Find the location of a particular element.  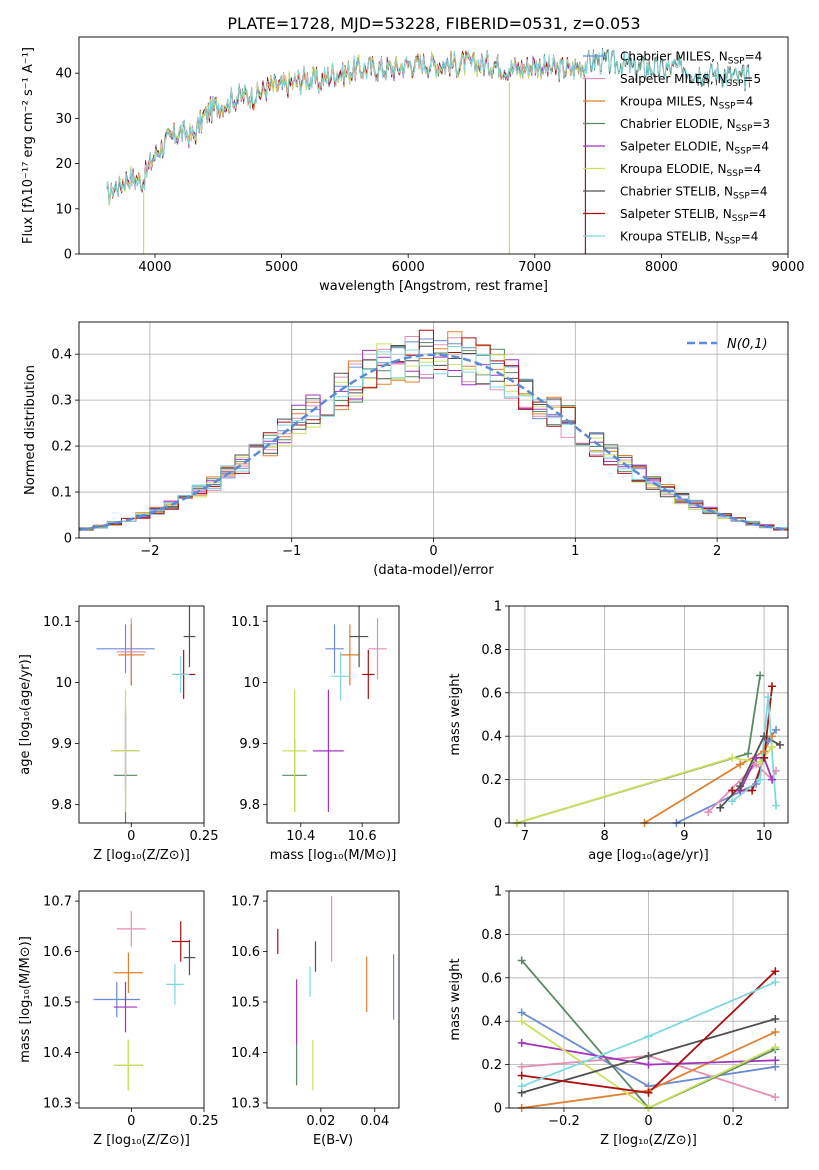

legend-label: Kroupa MILES, NSSP=4 is located at coordinates (686, 103).